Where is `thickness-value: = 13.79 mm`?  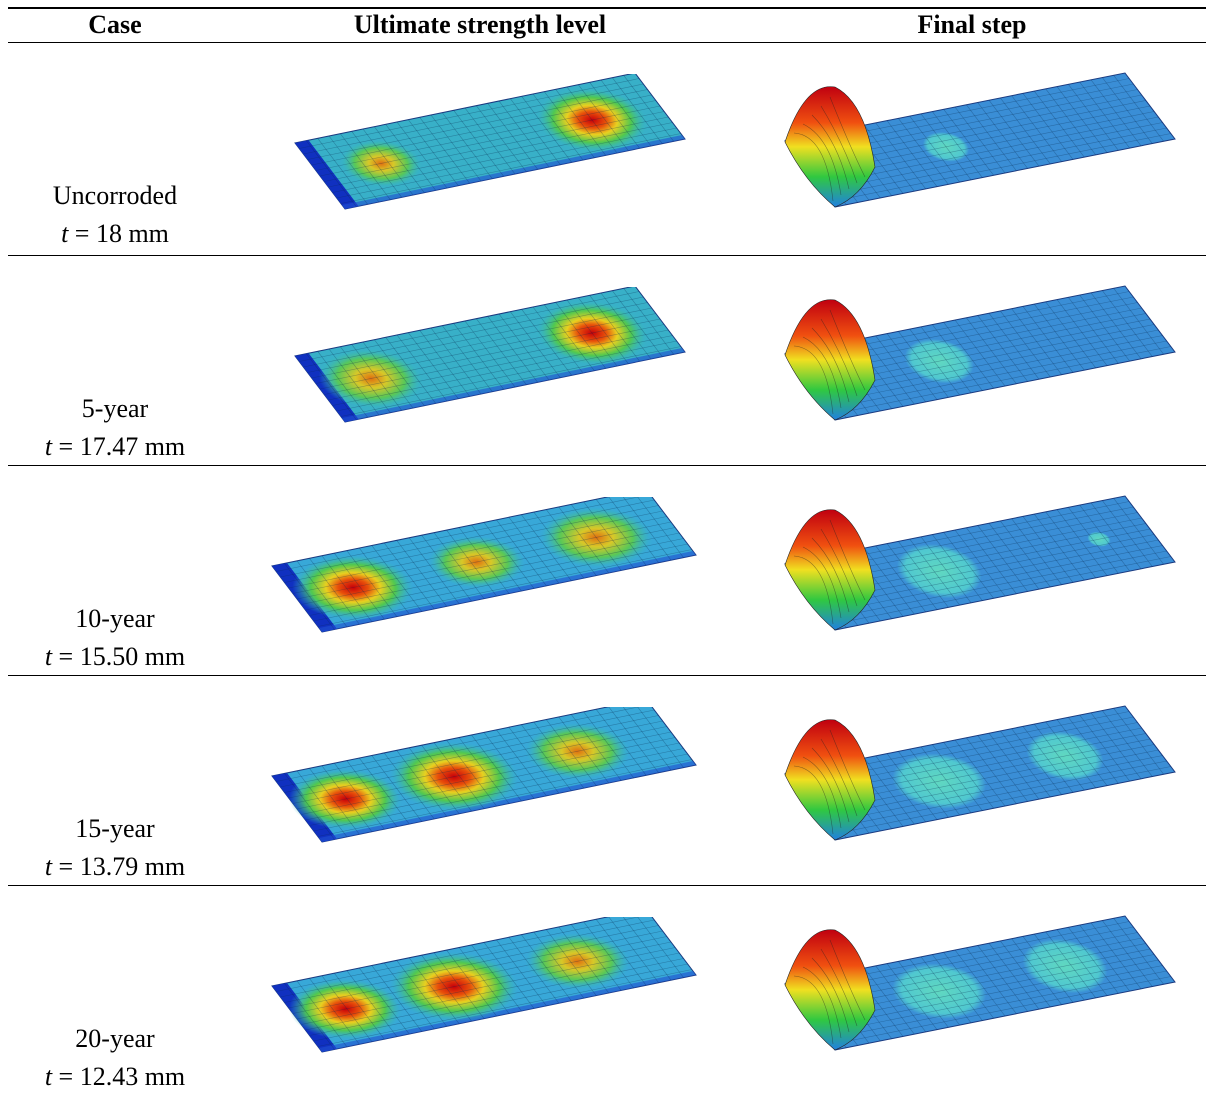 thickness-value: = 13.79 mm is located at coordinates (122, 866).